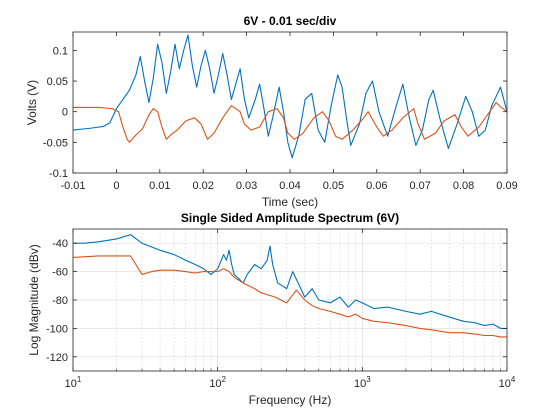 The width and height of the screenshot is (560, 420). Describe the element at coordinates (32, 102) in the screenshot. I see `y-axis-label: Volts (V)` at that location.